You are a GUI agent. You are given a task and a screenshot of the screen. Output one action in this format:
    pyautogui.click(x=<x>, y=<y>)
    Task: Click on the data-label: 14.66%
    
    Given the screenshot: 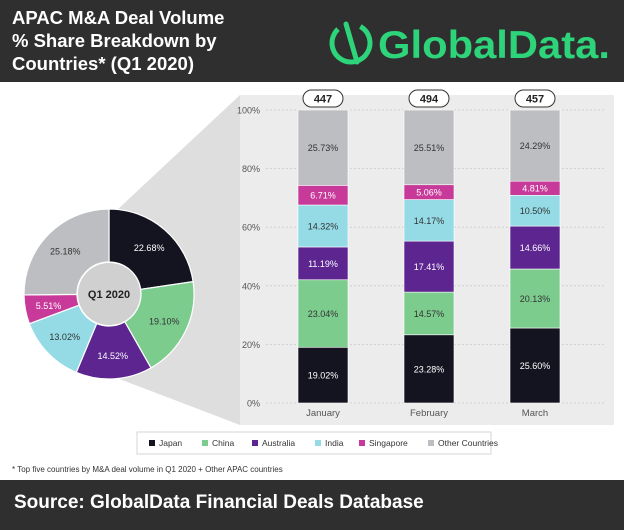 What is the action you would take?
    pyautogui.click(x=535, y=248)
    